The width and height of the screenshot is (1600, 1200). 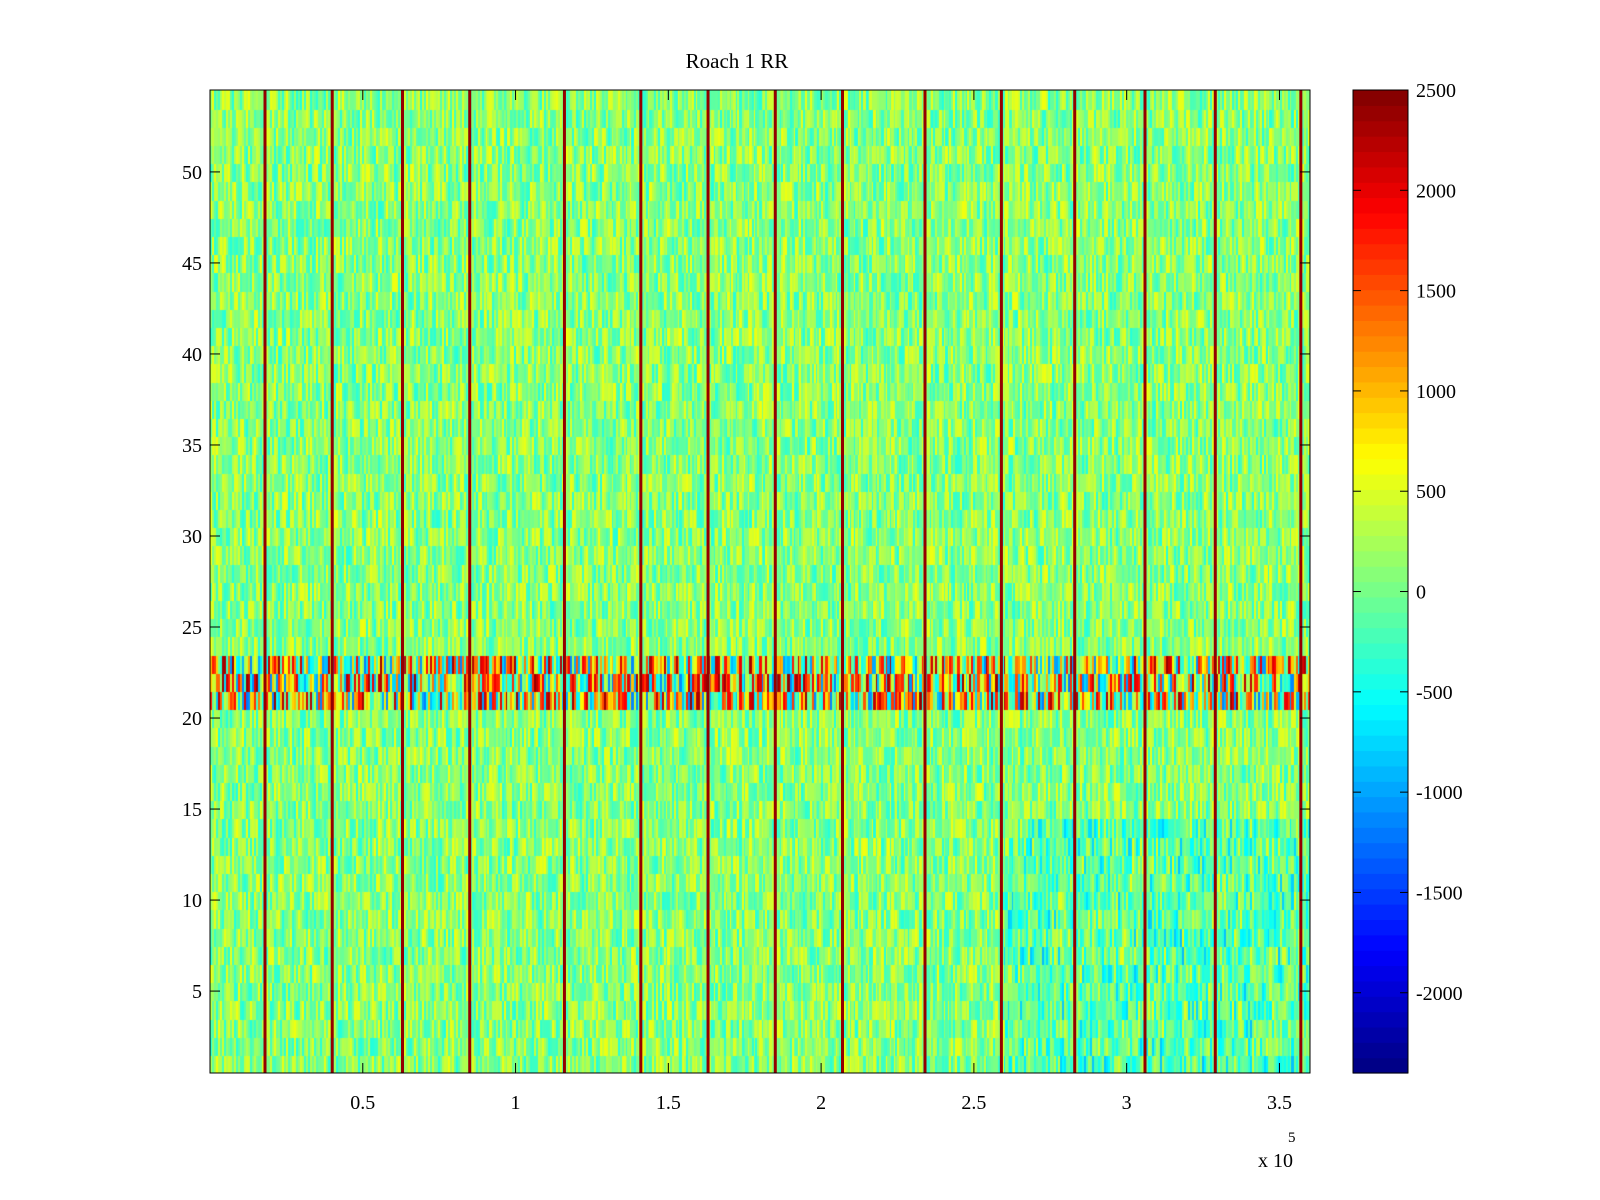 I want to click on colorbar-tick-label: 2500, so click(x=1436, y=91).